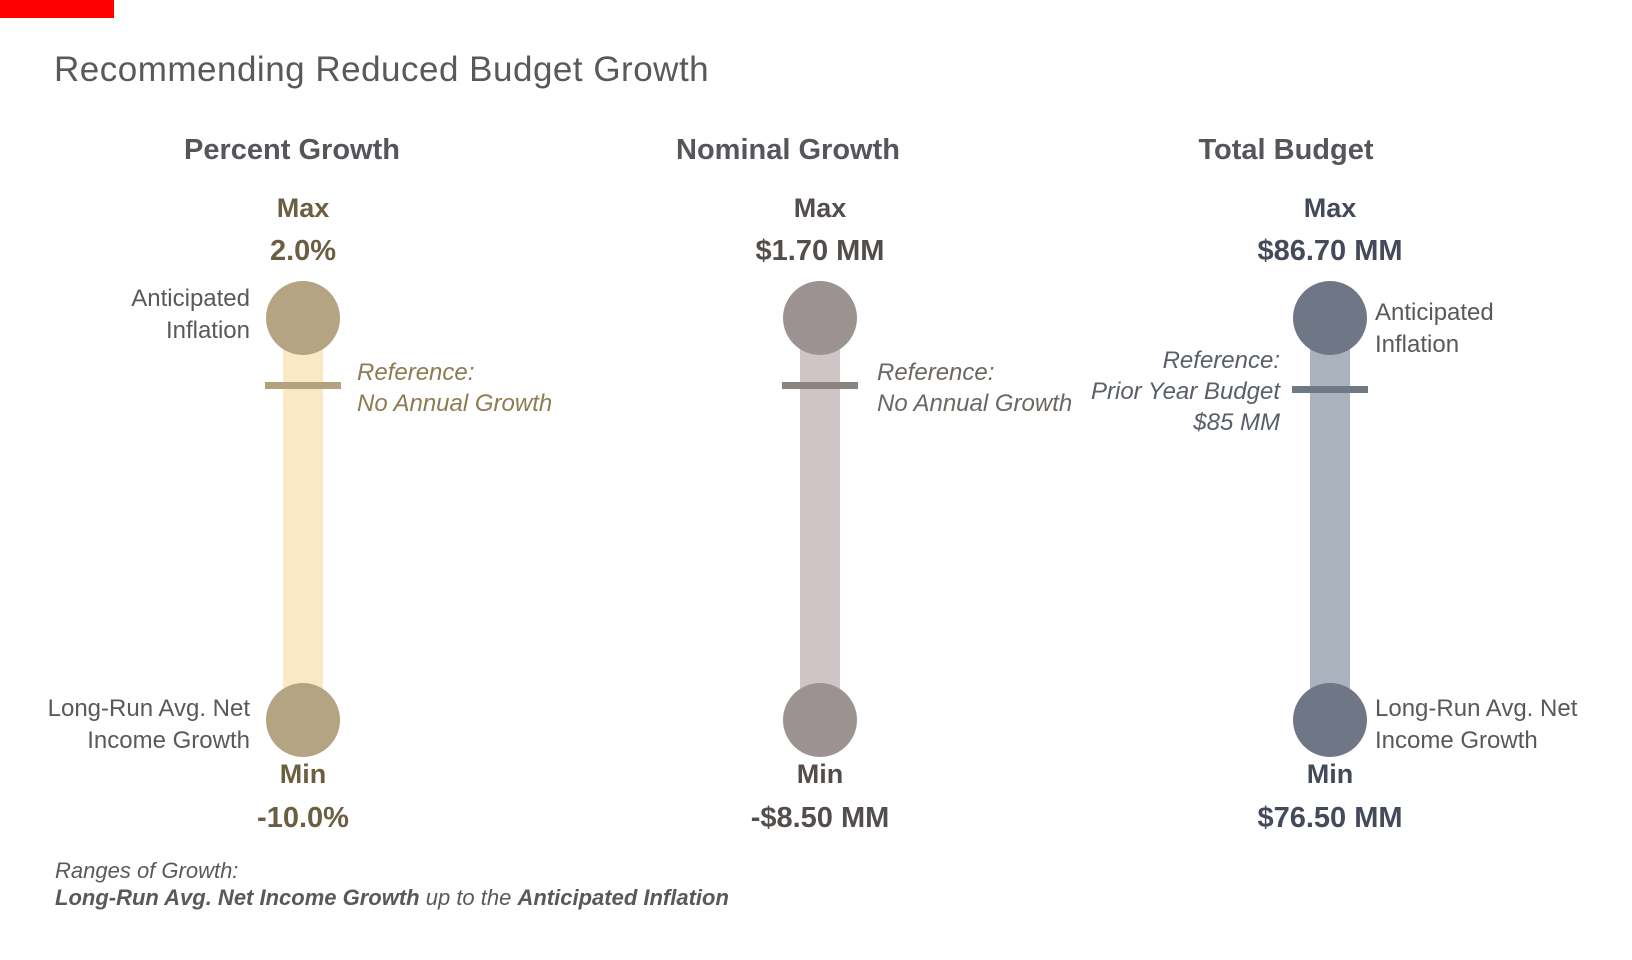 Image resolution: width=1632 pixels, height=960 pixels. Describe the element at coordinates (788, 150) in the screenshot. I see `column-header: Nominal Growth` at that location.